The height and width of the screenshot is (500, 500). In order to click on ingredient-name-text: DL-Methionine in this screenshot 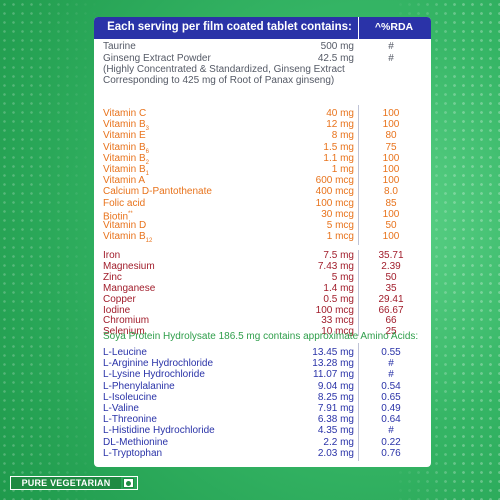, I will do `click(136, 442)`.